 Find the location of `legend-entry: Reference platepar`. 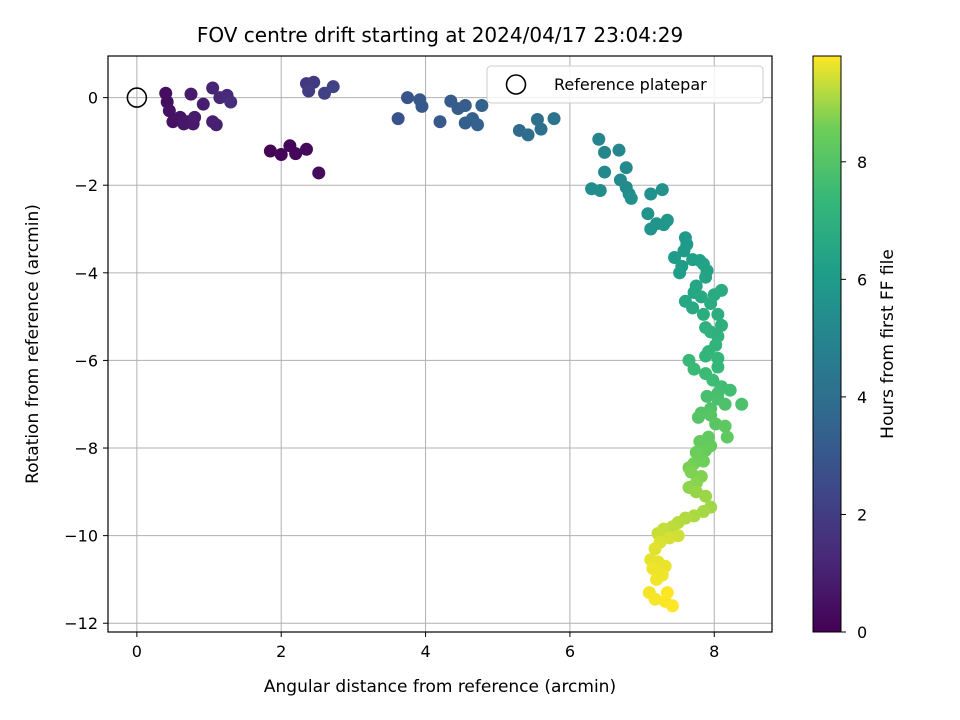

legend-entry: Reference platepar is located at coordinates (630, 84).